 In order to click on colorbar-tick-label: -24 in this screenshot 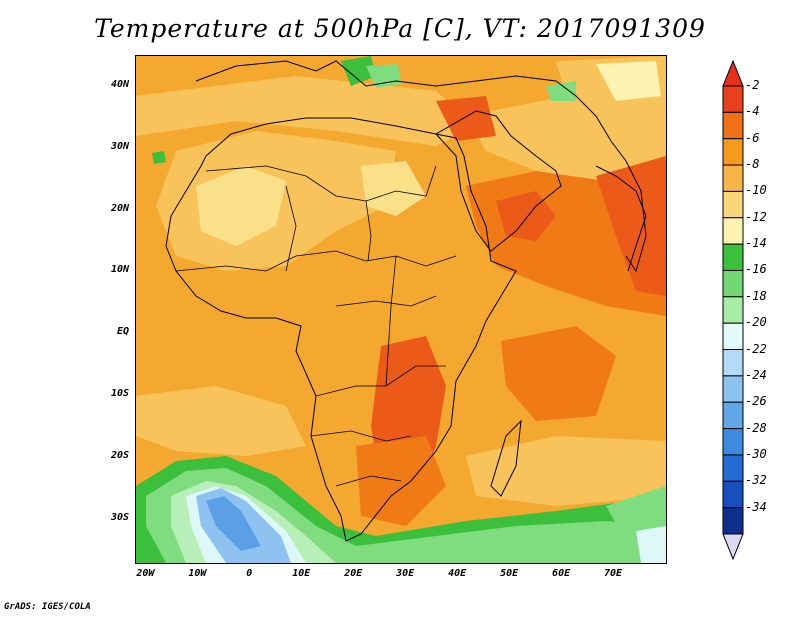, I will do `click(756, 374)`.